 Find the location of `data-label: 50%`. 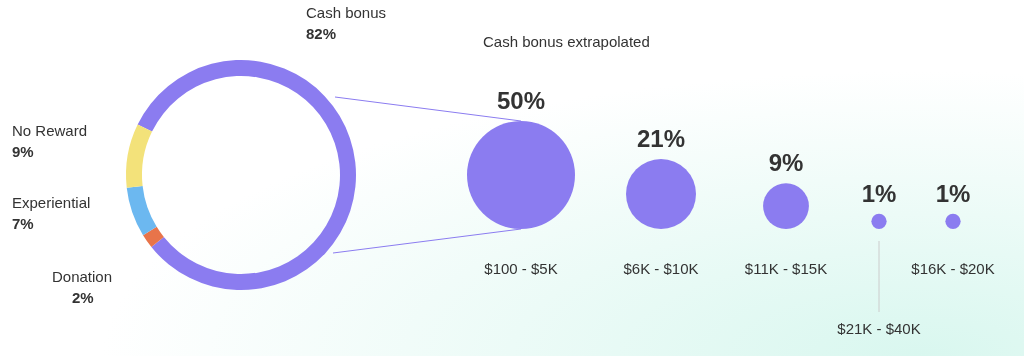

data-label: 50% is located at coordinates (521, 100).